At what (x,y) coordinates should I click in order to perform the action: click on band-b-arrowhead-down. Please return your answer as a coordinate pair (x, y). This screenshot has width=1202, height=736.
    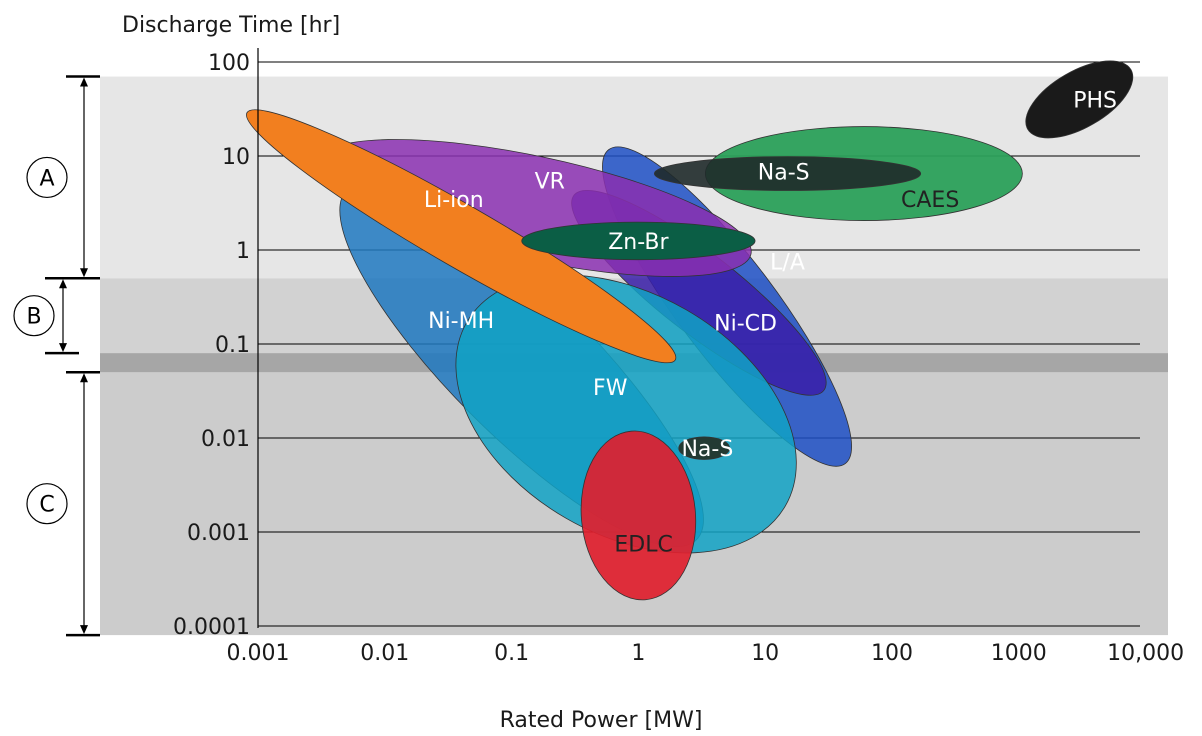
    Looking at the image, I should click on (63, 348).